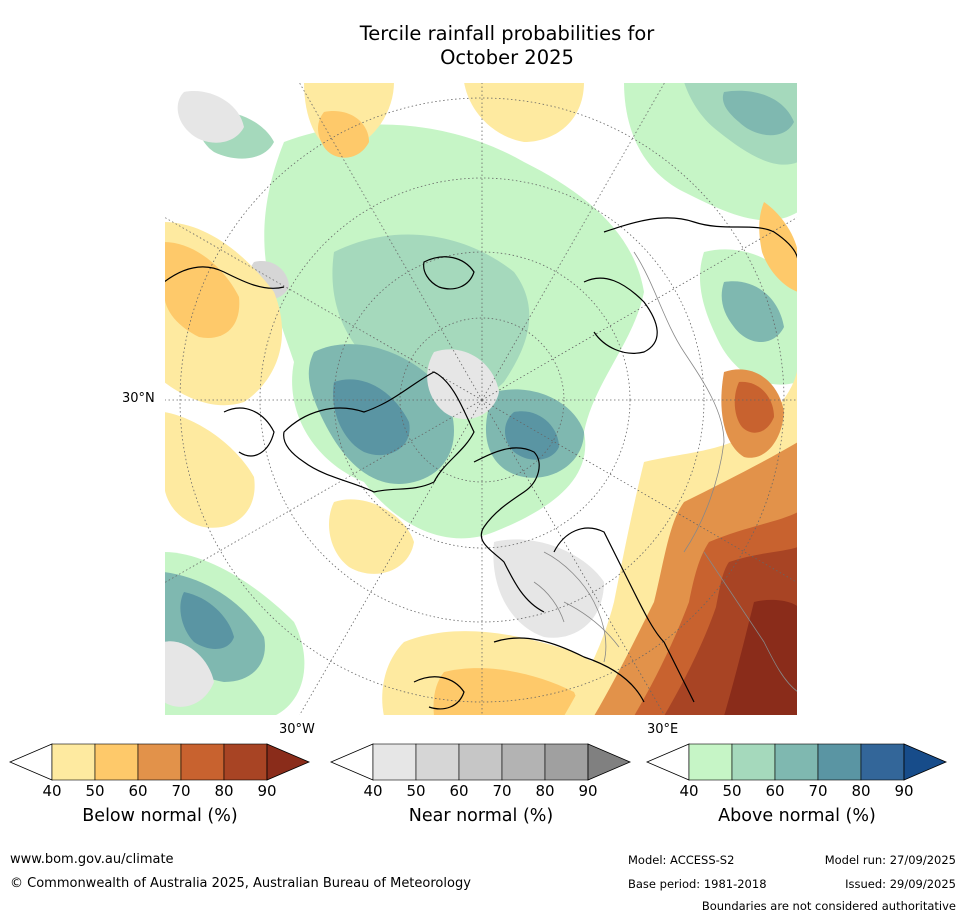 Image resolution: width=965 pixels, height=919 pixels. I want to click on above-normal-label: Above normal (%), so click(797, 816).